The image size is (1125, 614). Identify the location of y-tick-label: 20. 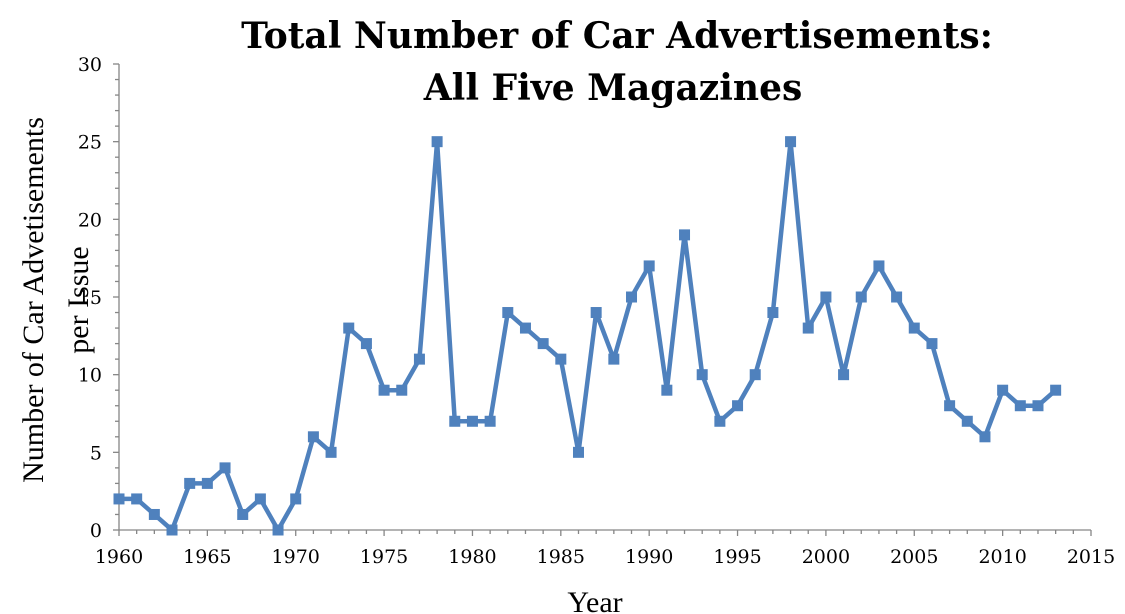
(90, 220).